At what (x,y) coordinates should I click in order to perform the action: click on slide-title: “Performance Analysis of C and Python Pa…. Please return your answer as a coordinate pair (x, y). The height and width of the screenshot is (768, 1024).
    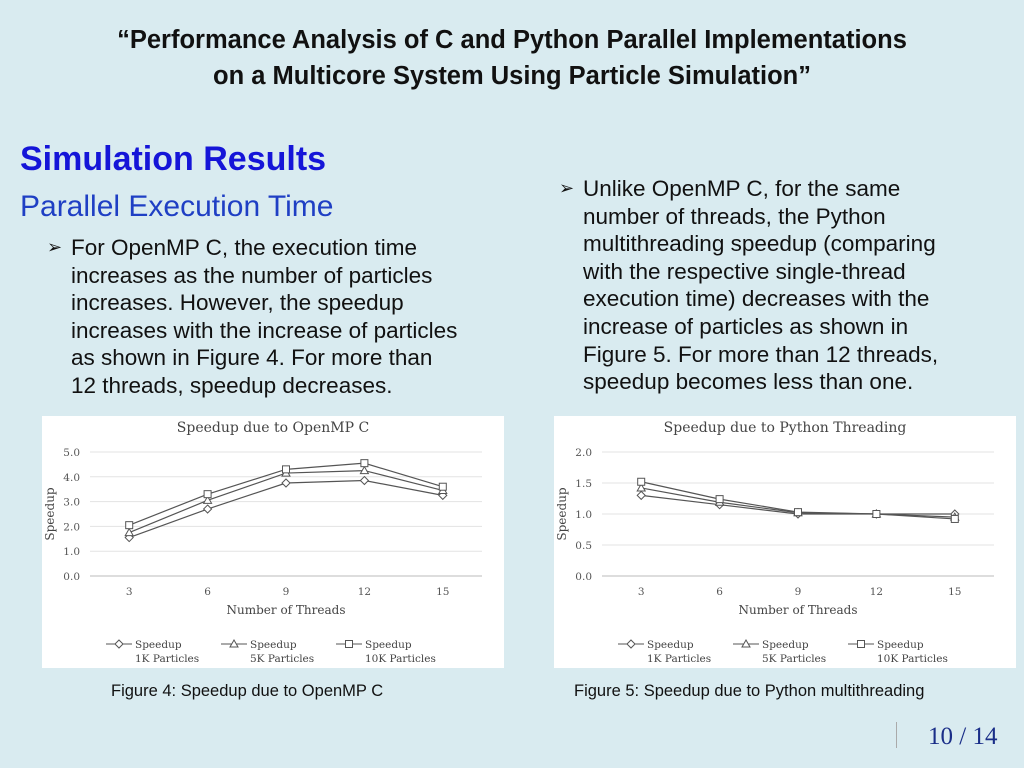
    Looking at the image, I should click on (512, 58).